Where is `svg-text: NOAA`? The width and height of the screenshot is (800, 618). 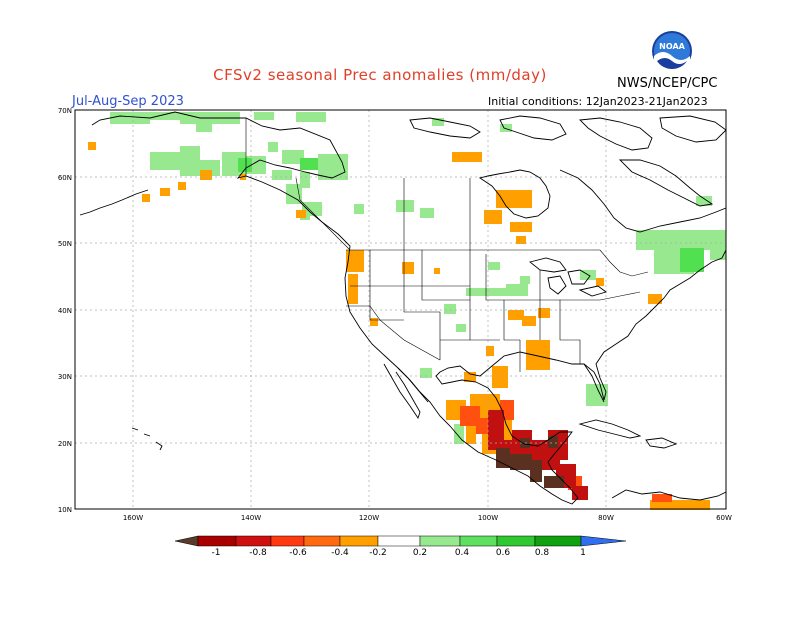
svg-text: NOAA is located at coordinates (672, 46).